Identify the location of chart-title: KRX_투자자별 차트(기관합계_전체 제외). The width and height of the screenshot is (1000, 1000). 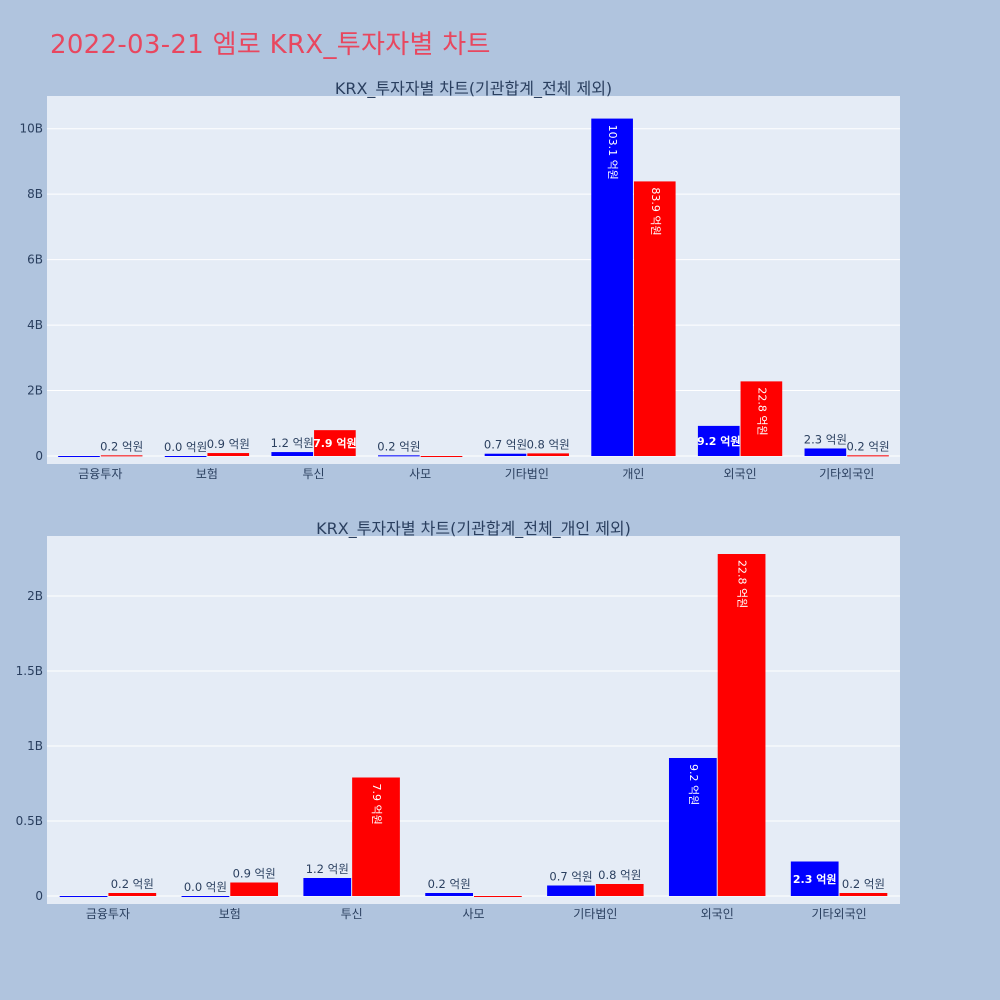
(473, 89).